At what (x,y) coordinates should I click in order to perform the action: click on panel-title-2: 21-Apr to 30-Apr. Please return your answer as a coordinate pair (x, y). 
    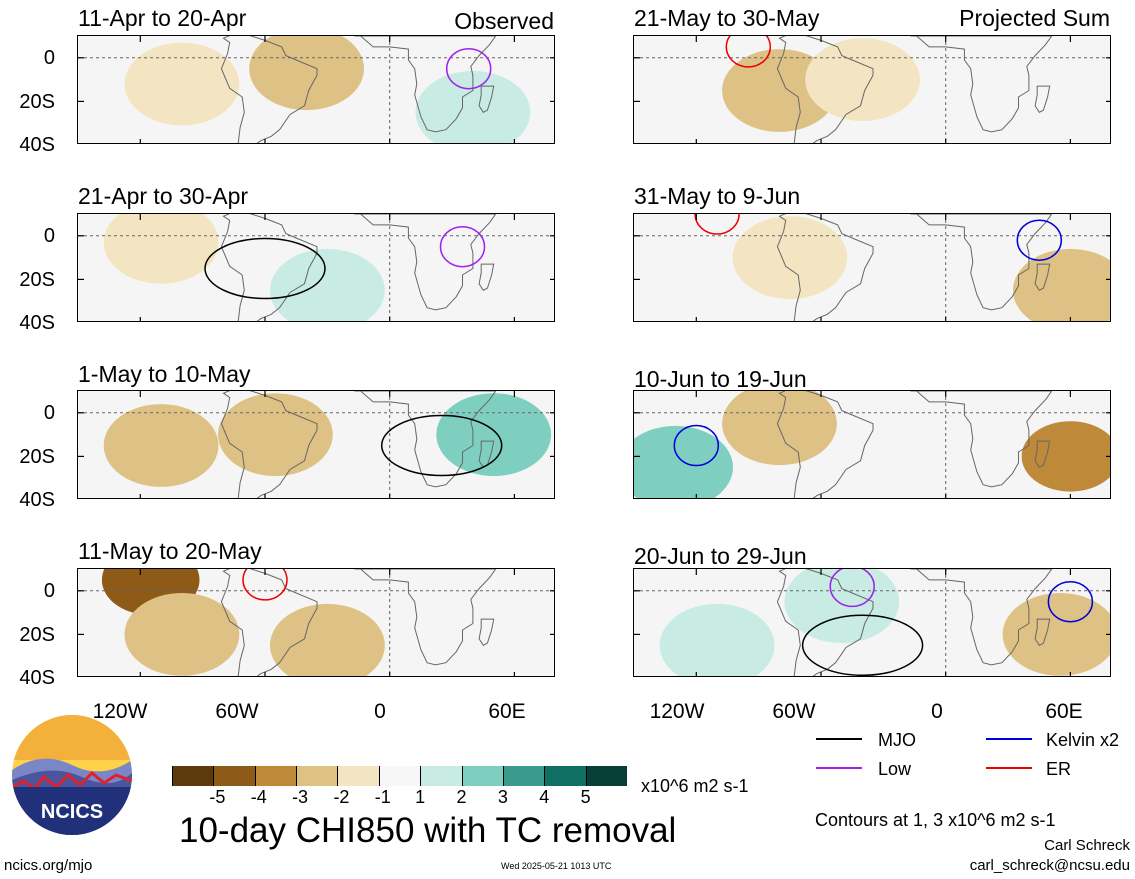
    Looking at the image, I should click on (163, 196).